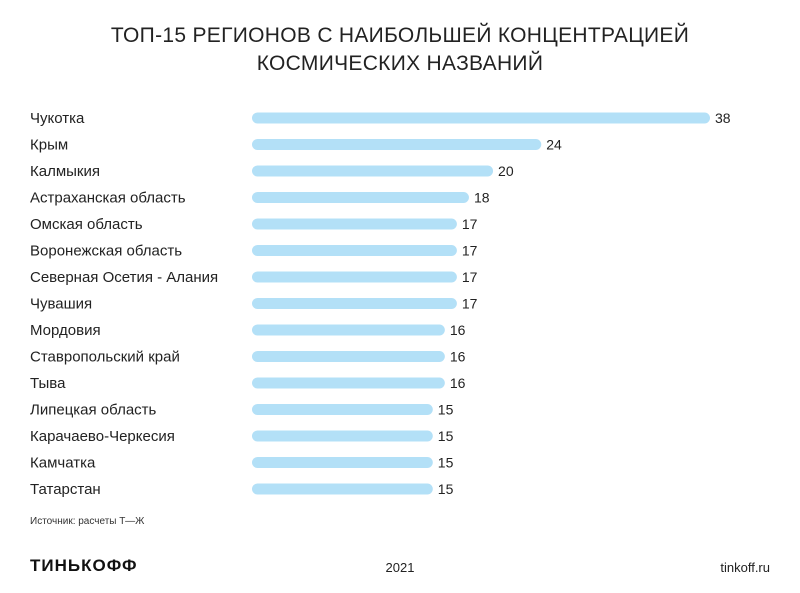 This screenshot has height=593, width=800. I want to click on value-label: 24, so click(554, 145).